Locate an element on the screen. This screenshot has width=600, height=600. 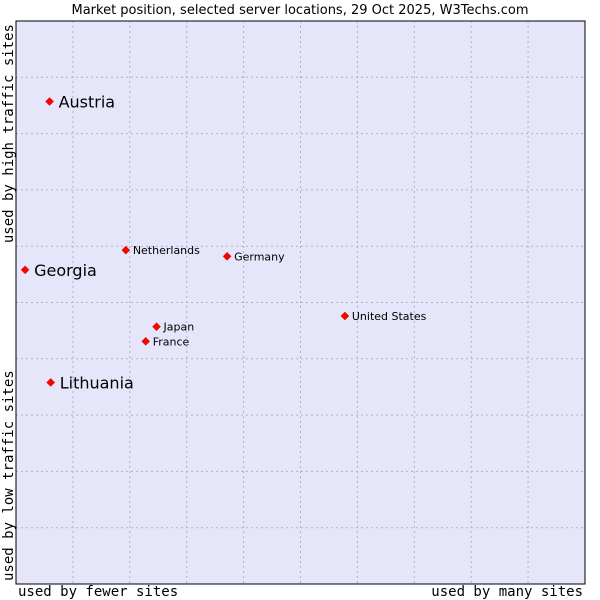
point-marker-lithuania is located at coordinates (51, 382).